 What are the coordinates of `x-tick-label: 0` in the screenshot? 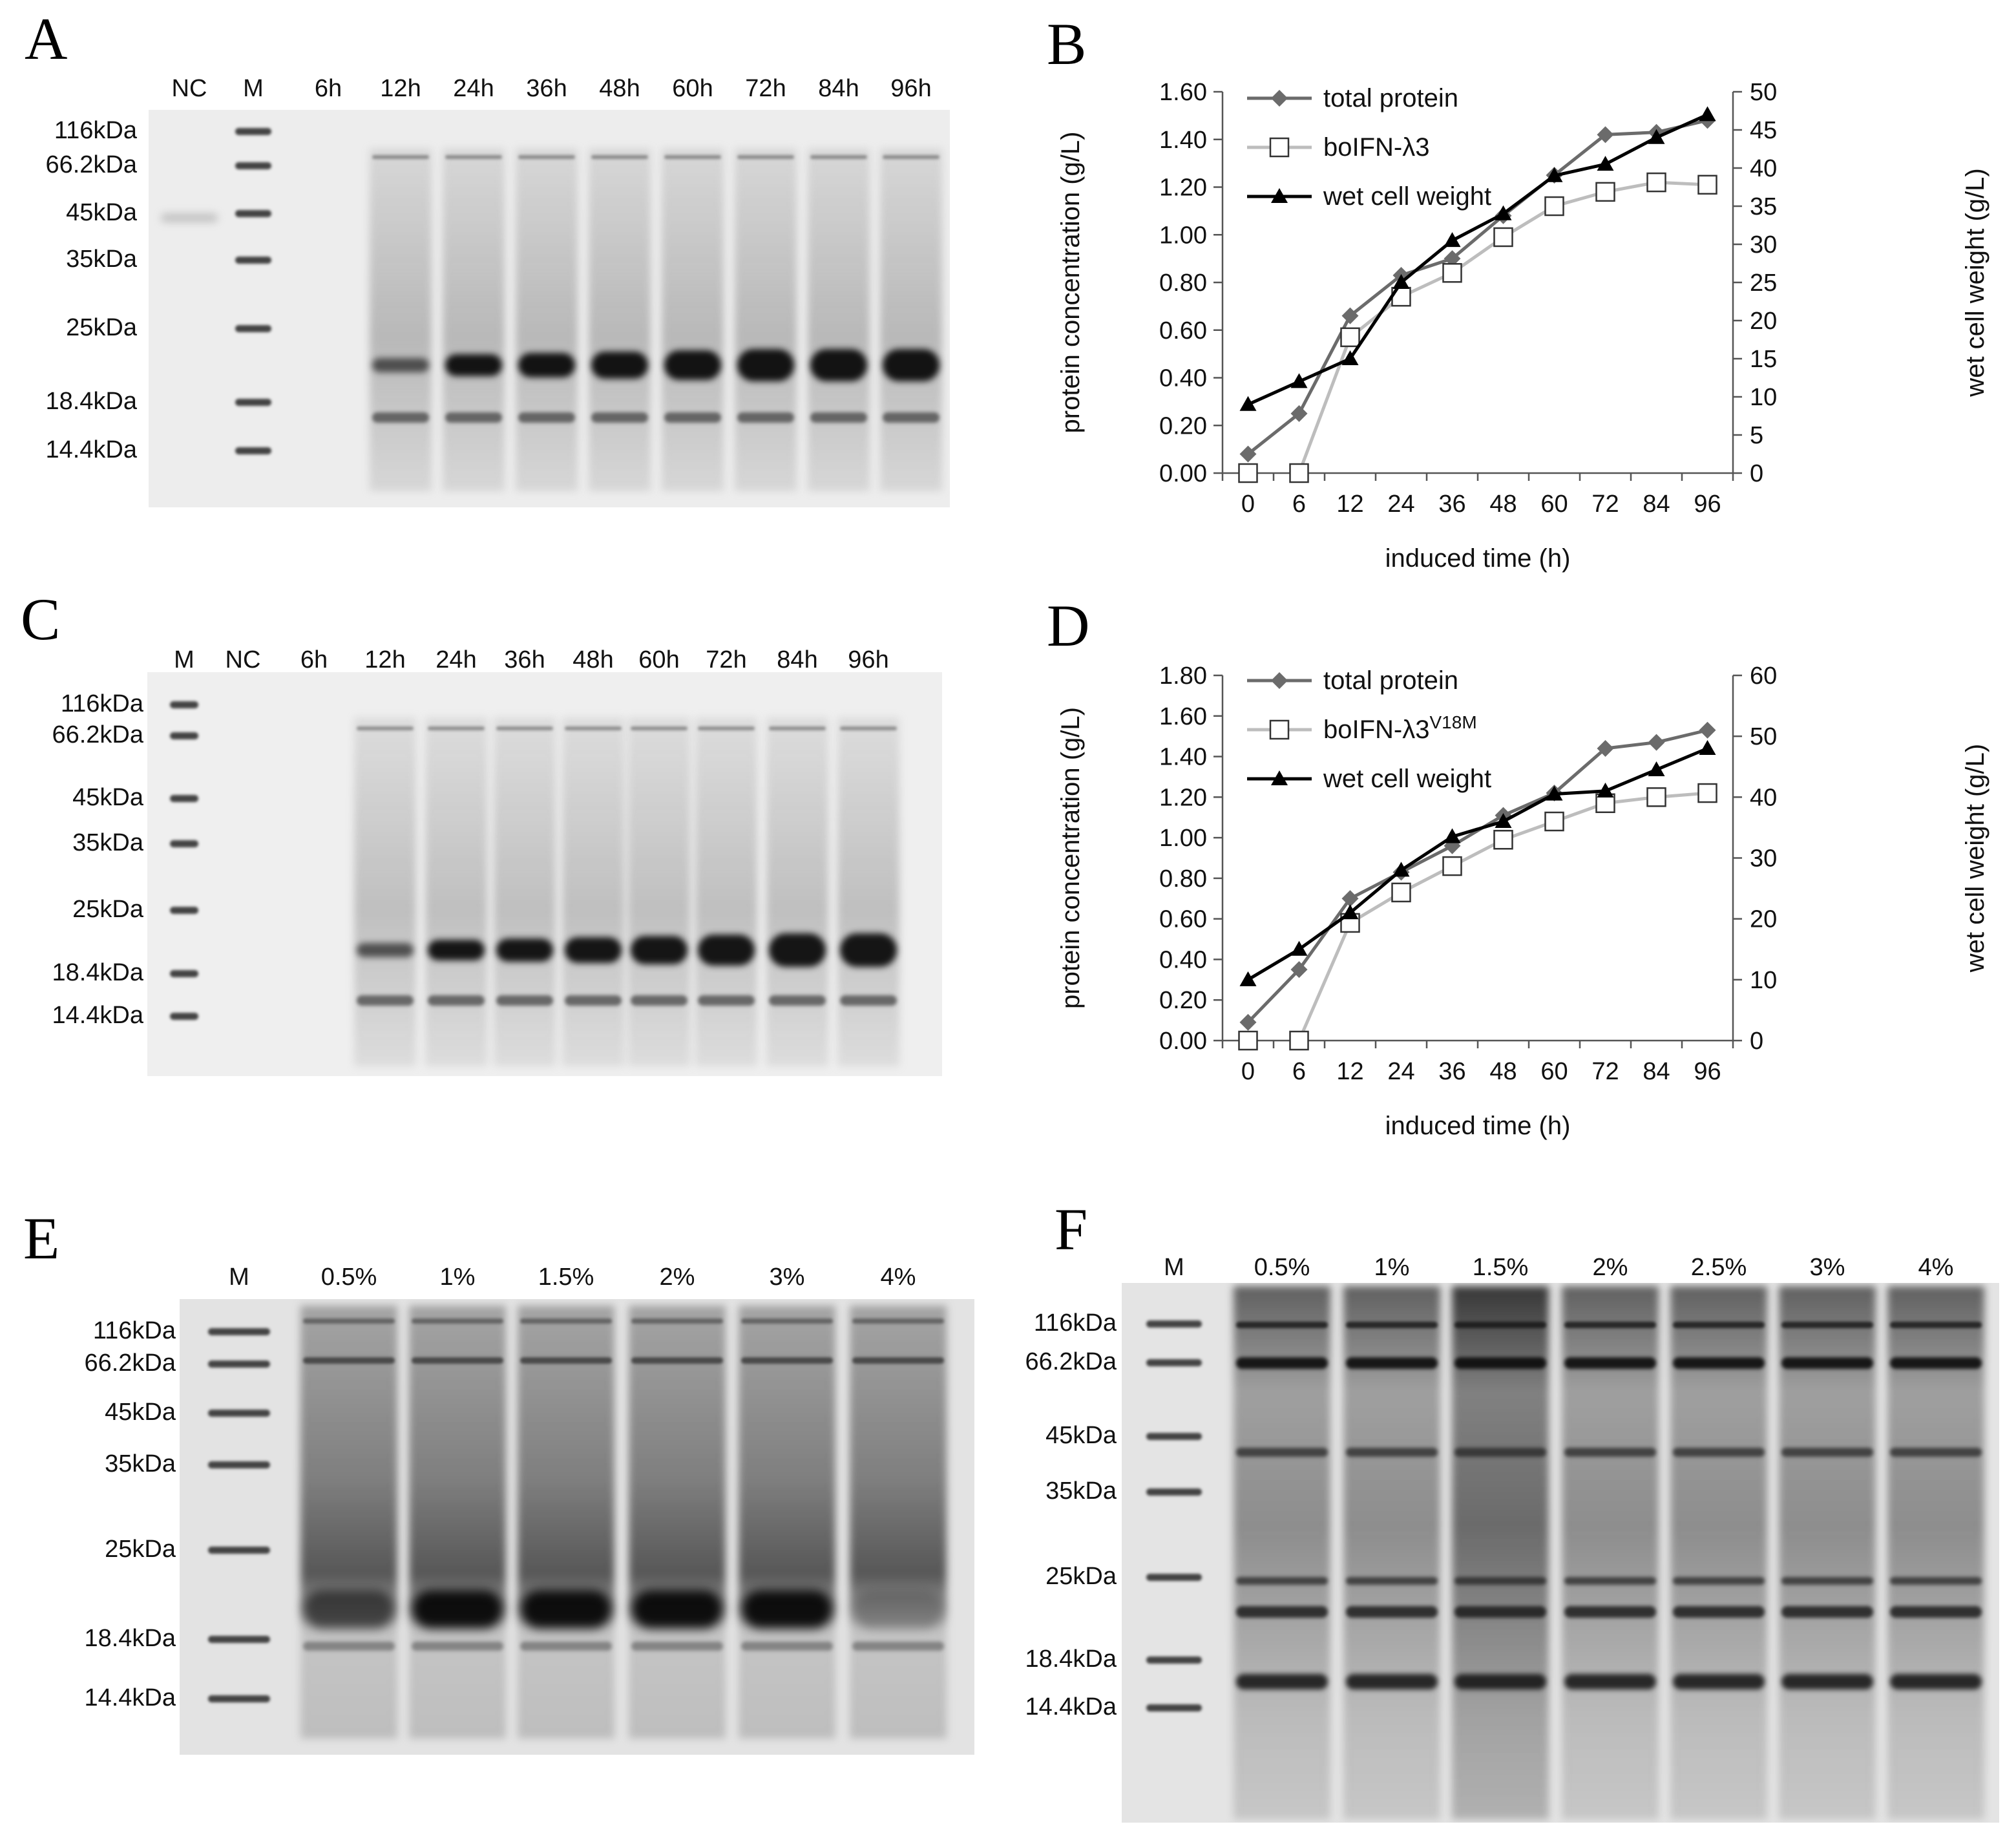 It's located at (1248, 1071).